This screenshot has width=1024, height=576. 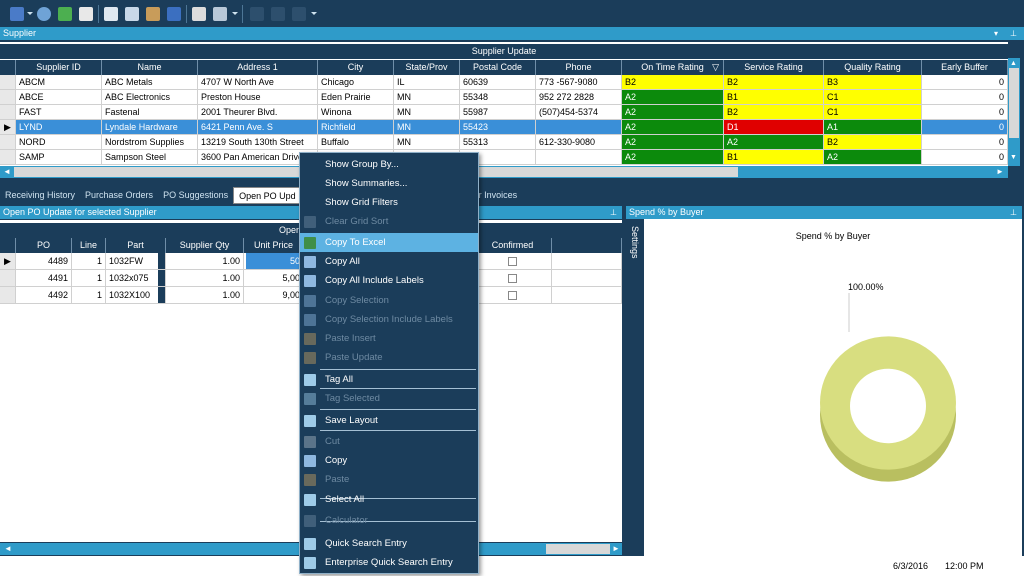 I want to click on column-header: PO, so click(x=44, y=245).